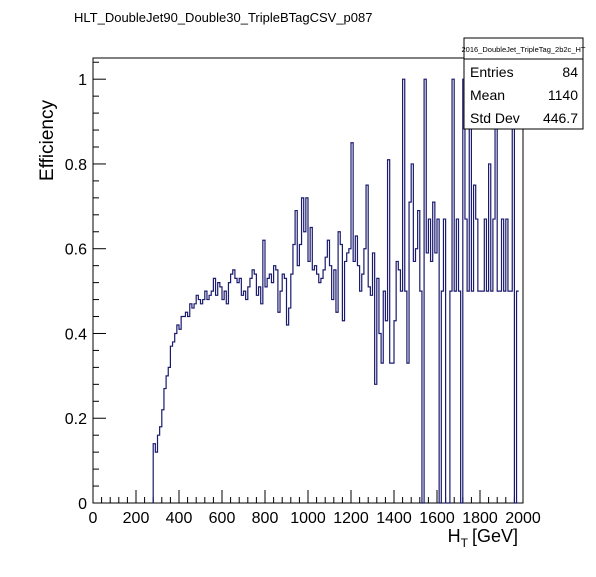 This screenshot has height=577, width=596. Describe the element at coordinates (308, 518) in the screenshot. I see `x-tick-label: 1000` at that location.